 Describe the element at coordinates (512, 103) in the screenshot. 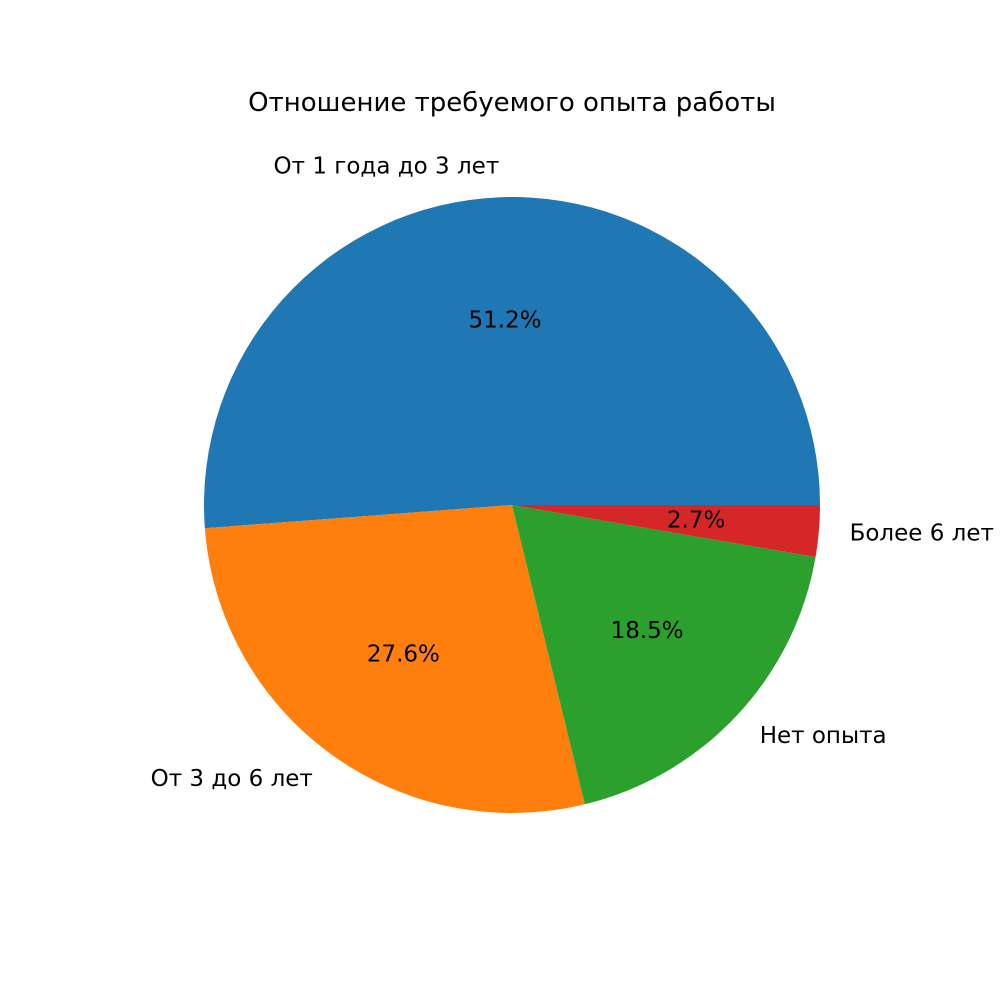

I see `chart-title: Отношение требуемого опыта работы` at that location.